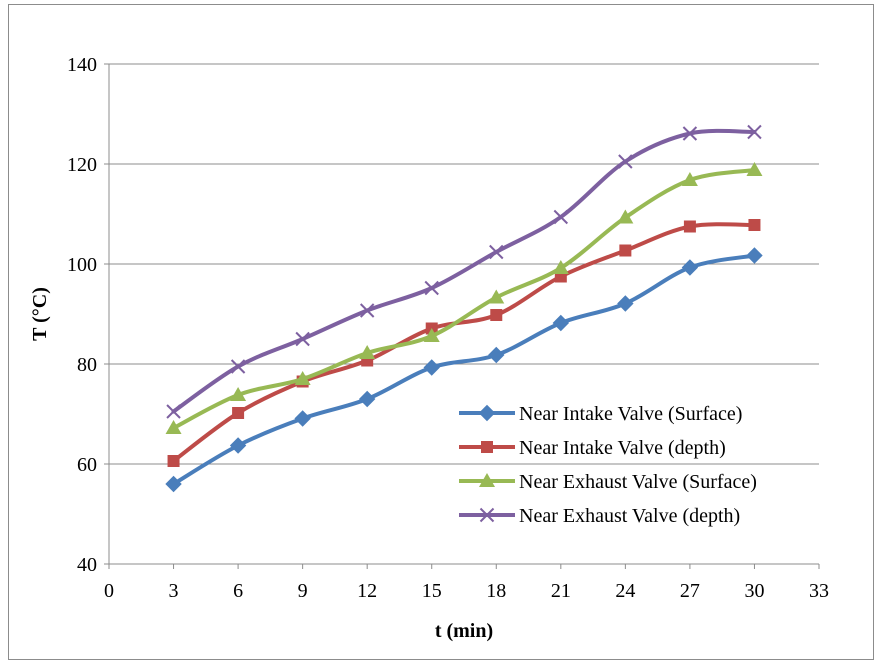 This screenshot has height=666, width=877. What do you see at coordinates (82, 65) in the screenshot?
I see `y-tick-label: 140` at bounding box center [82, 65].